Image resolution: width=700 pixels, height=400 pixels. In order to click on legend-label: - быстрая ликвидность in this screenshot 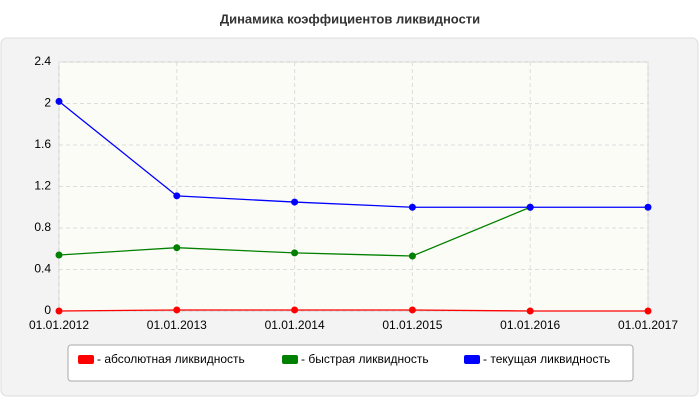, I will do `click(365, 359)`.